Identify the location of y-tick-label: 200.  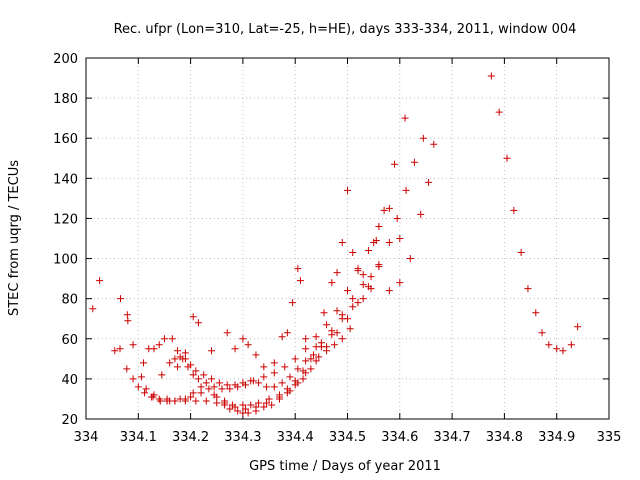
(65, 59).